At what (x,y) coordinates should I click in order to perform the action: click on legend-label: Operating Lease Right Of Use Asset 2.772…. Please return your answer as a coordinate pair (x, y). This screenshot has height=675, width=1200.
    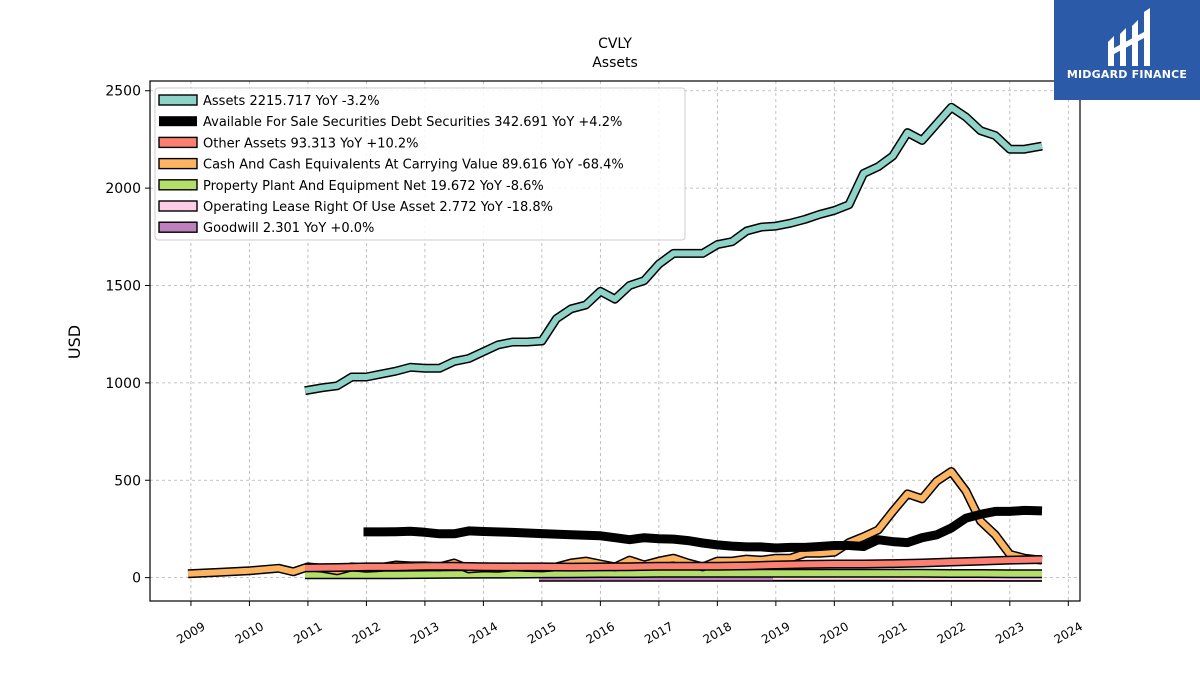
    Looking at the image, I should click on (378, 207).